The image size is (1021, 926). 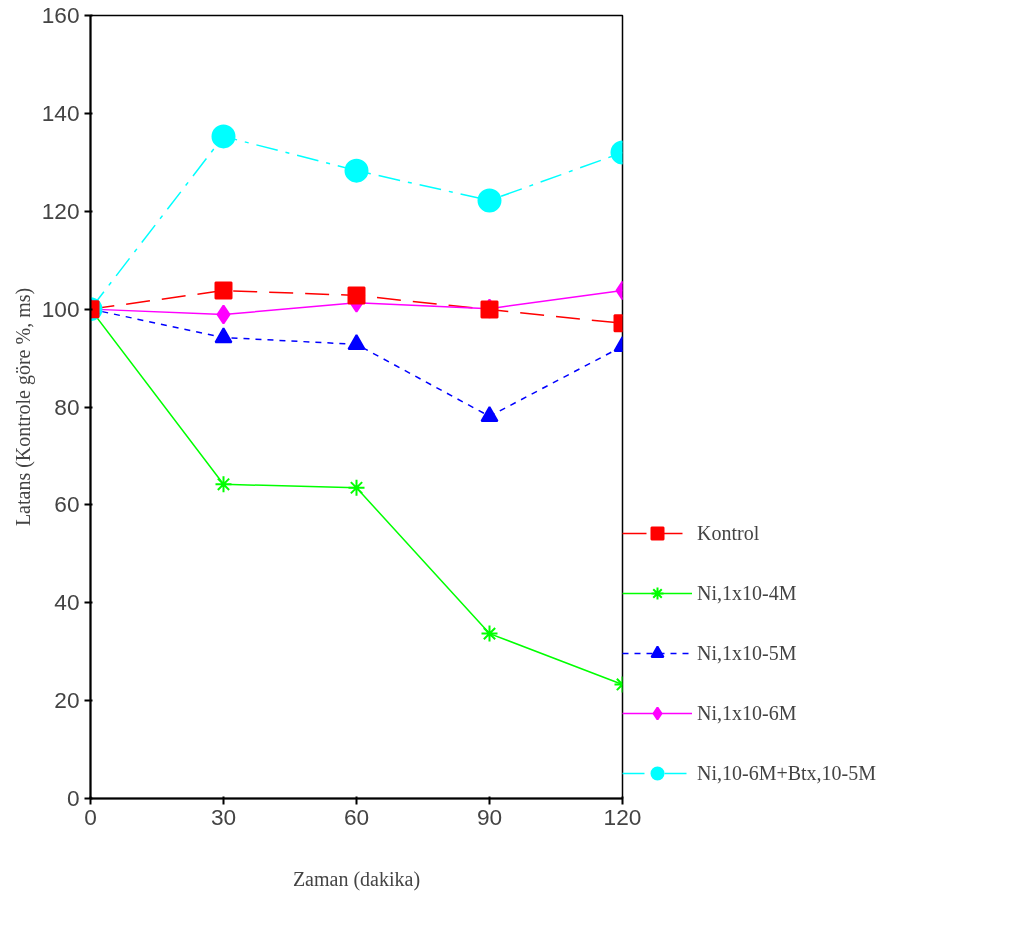 What do you see at coordinates (73, 798) in the screenshot?
I see `y-tick-label: 0` at bounding box center [73, 798].